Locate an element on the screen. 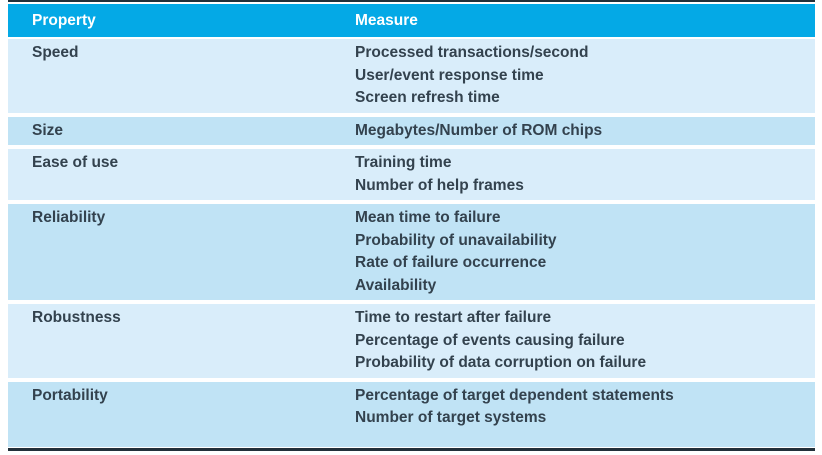 Image resolution: width=822 pixels, height=455 pixels. measure-line: Availability is located at coordinates (396, 285).